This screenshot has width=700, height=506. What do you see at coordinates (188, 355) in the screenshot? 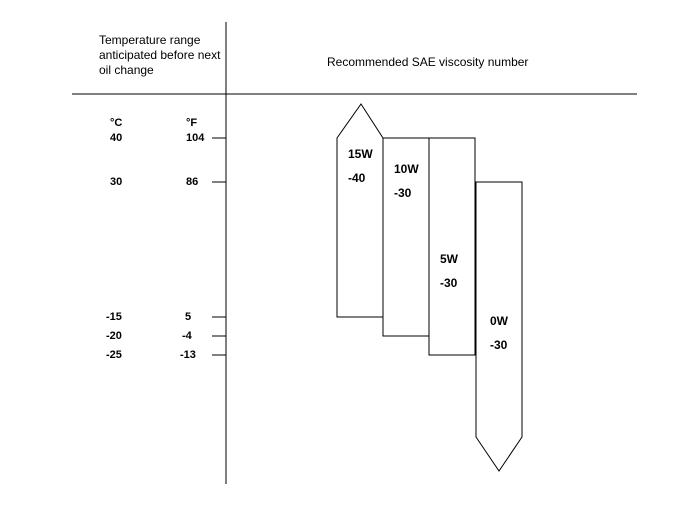
I see `fahrenheit-value: -13` at bounding box center [188, 355].